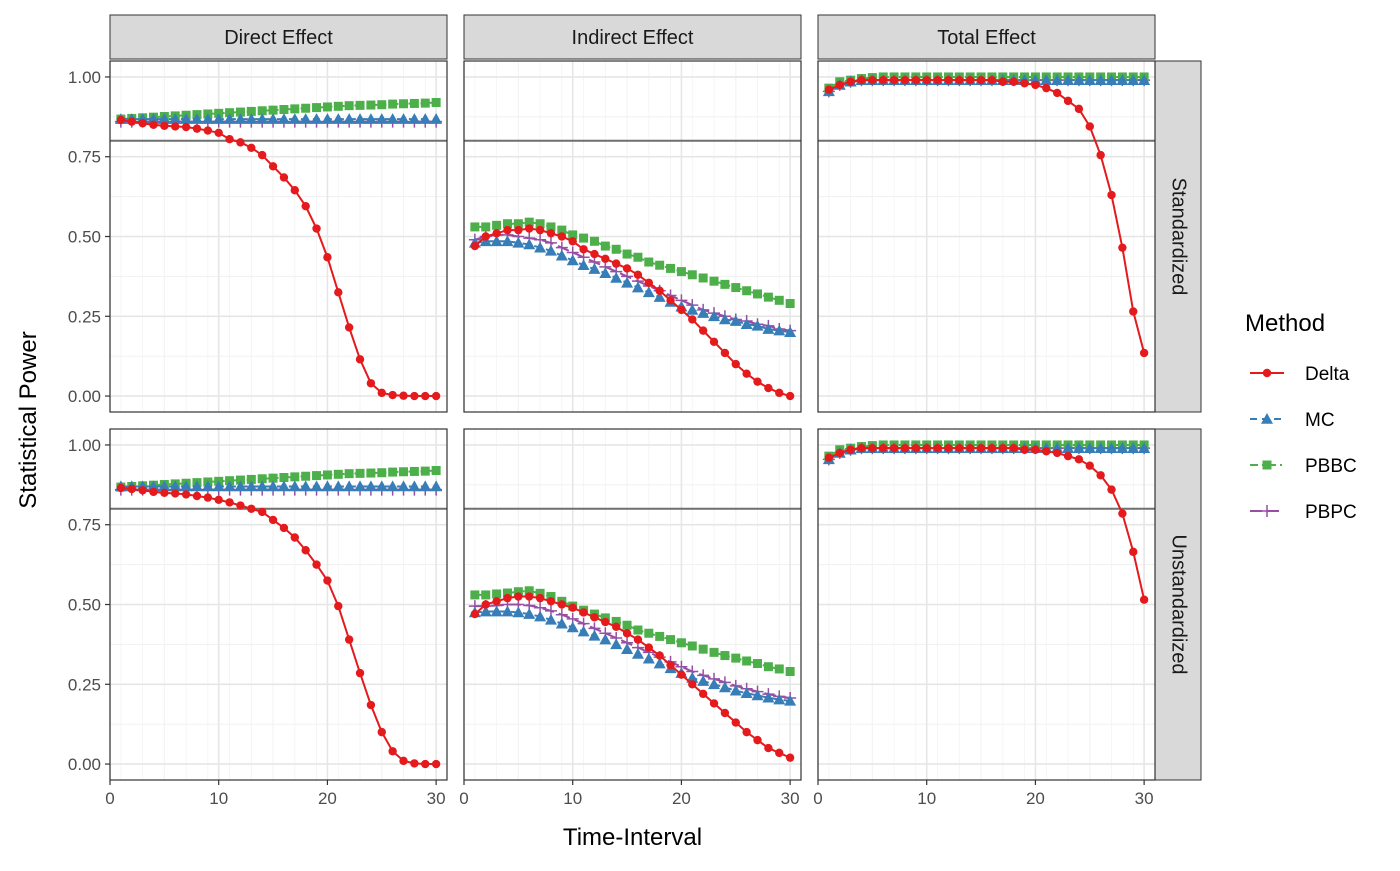 The width and height of the screenshot is (1400, 871). What do you see at coordinates (1303, 466) in the screenshot?
I see `legend-entry: PBBC` at bounding box center [1303, 466].